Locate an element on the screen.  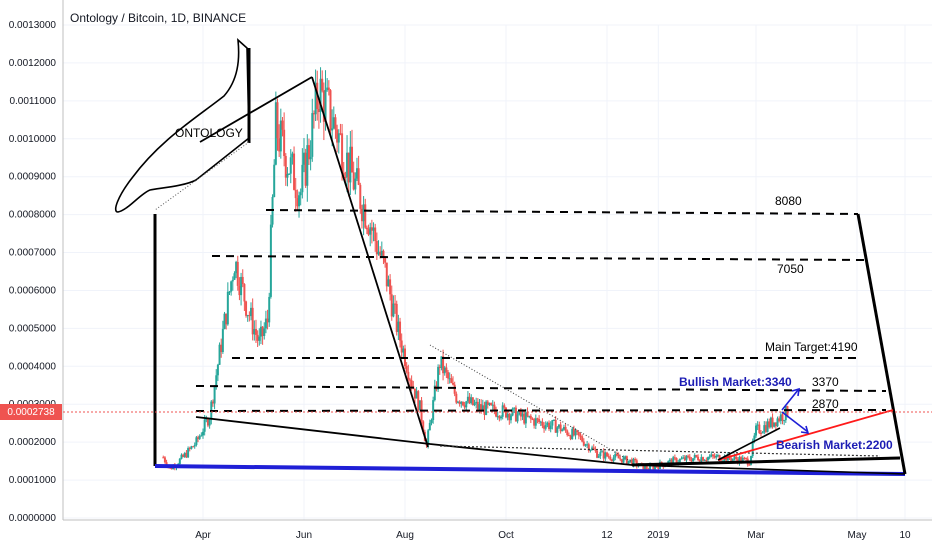
level-3370-line is located at coordinates (541, 388).